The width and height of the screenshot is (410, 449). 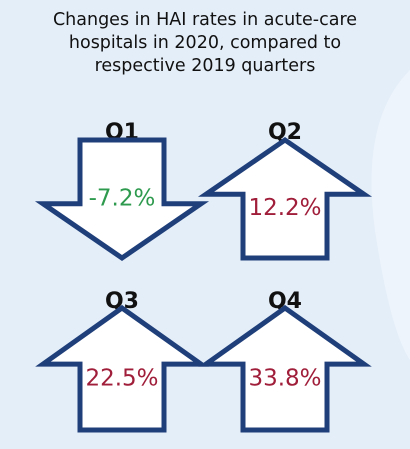 What do you see at coordinates (284, 208) in the screenshot?
I see `value-label-q2: 12.2%` at bounding box center [284, 208].